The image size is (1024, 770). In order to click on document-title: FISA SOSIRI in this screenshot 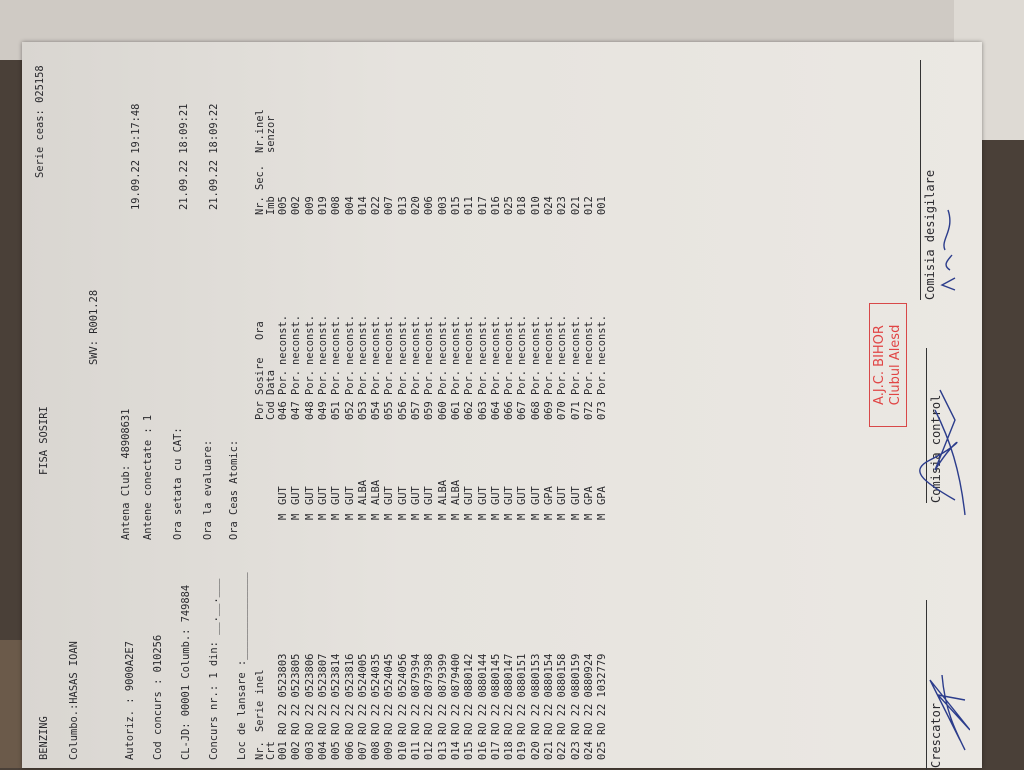, I will do `click(44, 440)`.